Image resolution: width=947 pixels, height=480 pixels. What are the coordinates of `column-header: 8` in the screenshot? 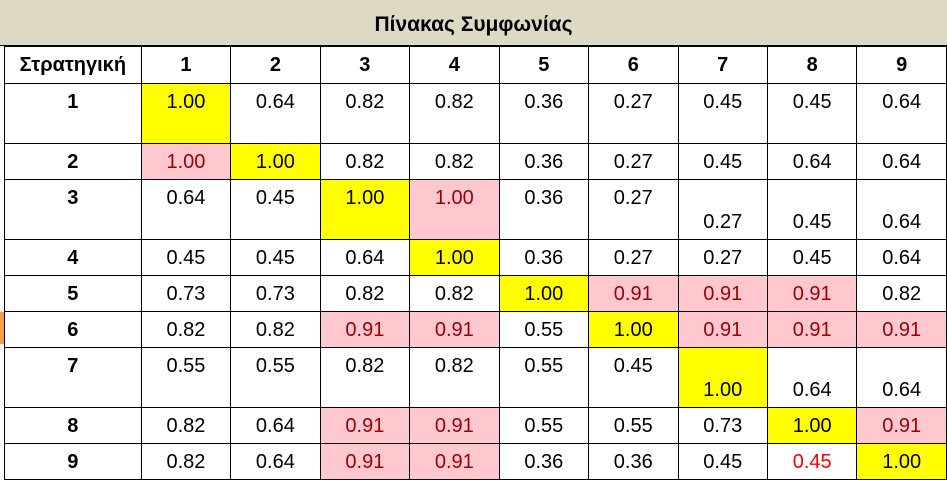 It's located at (812, 65).